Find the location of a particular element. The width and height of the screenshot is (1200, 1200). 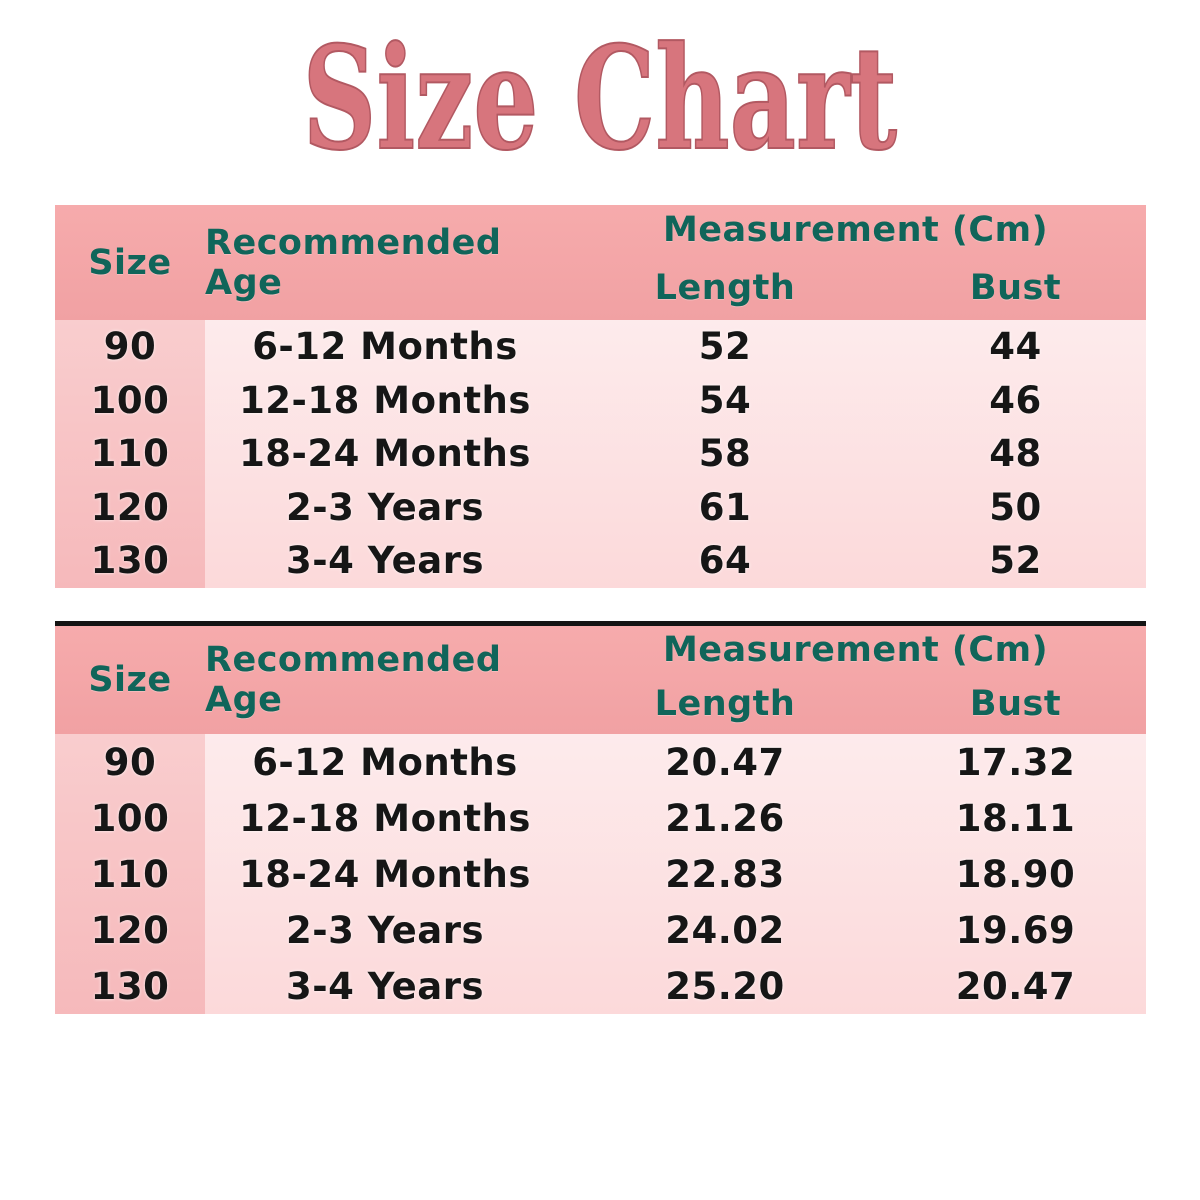

length-cell: 52 is located at coordinates (725, 347).